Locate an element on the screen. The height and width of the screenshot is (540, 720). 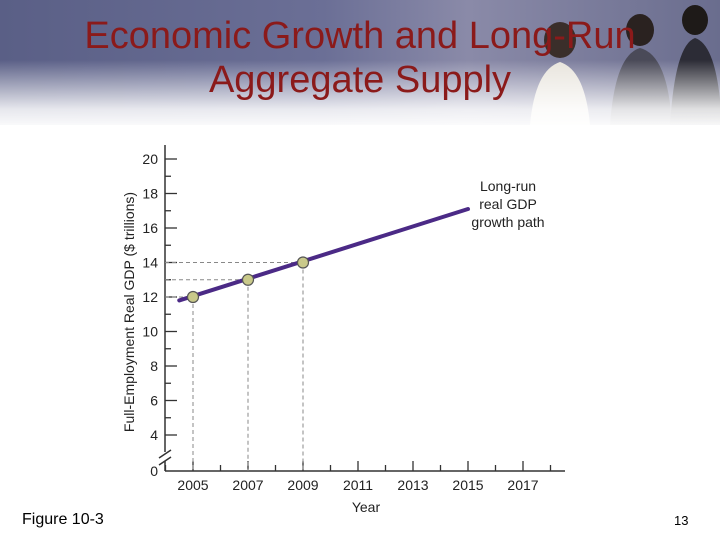
series-label: real GDP is located at coordinates (508, 204).